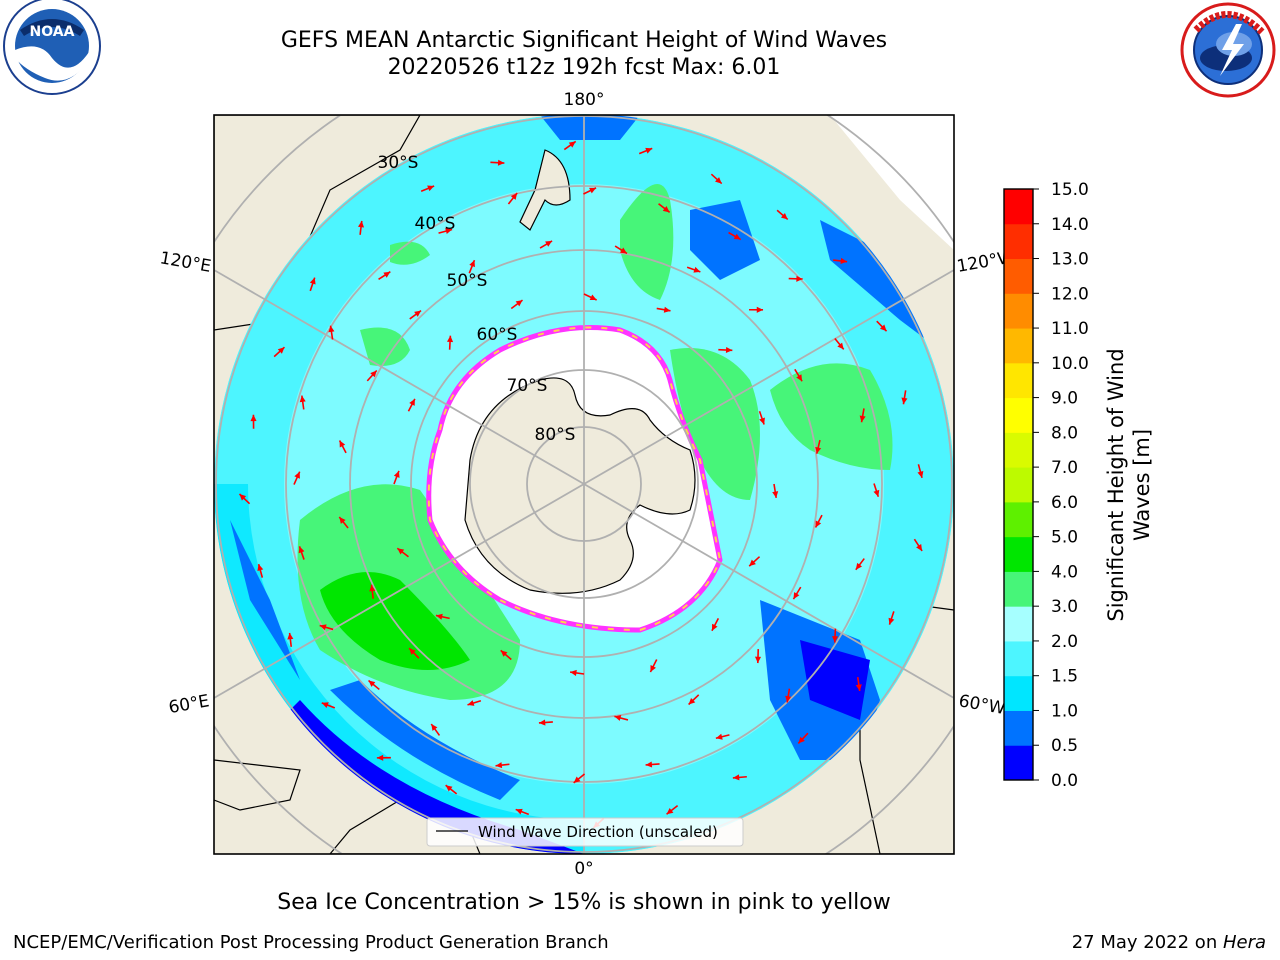 This screenshot has height=960, width=1280. What do you see at coordinates (1064, 746) in the screenshot?
I see `colorbar-tick-label: 0.5` at bounding box center [1064, 746].